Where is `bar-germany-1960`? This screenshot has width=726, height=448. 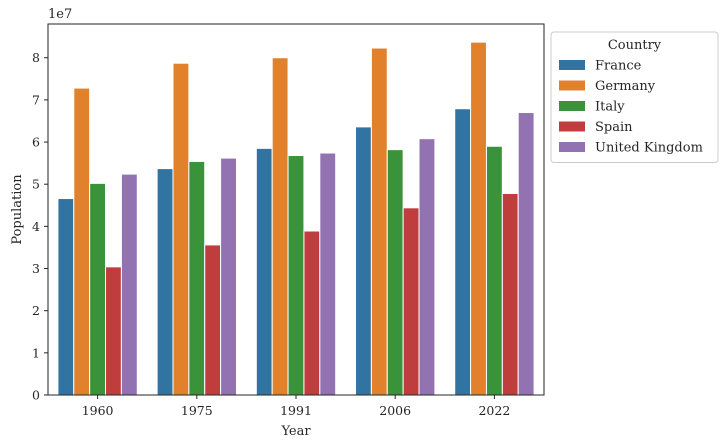 bar-germany-1960 is located at coordinates (82, 241).